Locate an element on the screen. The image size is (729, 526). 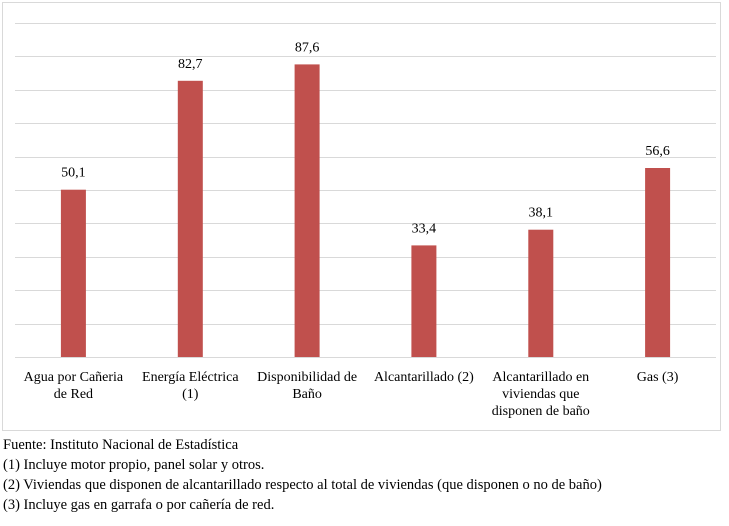
category-label: Agua por Cañeria de Red is located at coordinates (74, 386).